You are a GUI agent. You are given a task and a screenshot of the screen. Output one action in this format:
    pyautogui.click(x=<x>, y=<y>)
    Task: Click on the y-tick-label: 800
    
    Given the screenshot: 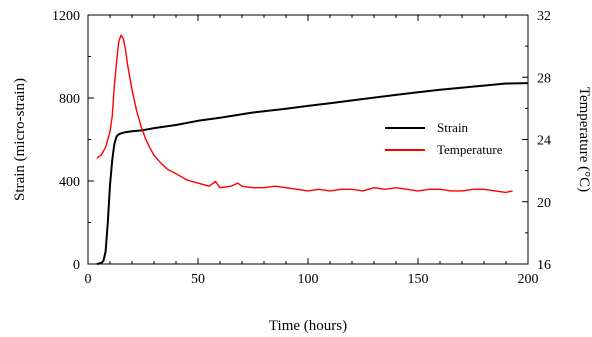 What is the action you would take?
    pyautogui.click(x=69, y=99)
    